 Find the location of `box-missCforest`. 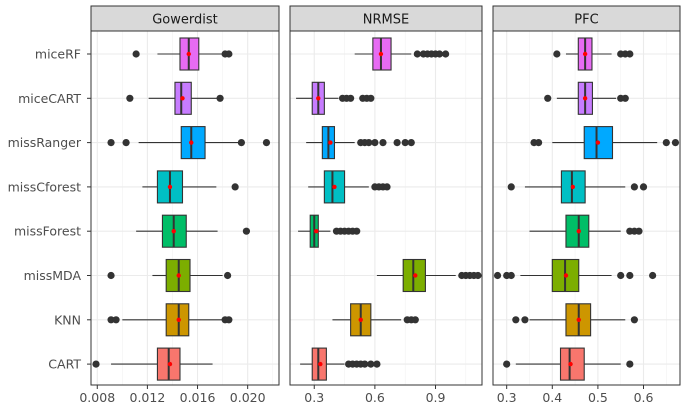

box-missCforest is located at coordinates (349, 187).